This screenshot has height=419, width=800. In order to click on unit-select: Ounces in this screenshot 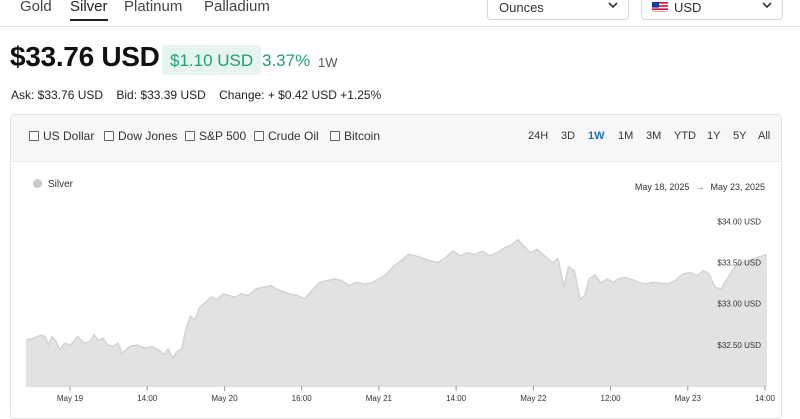, I will do `click(558, 10)`.